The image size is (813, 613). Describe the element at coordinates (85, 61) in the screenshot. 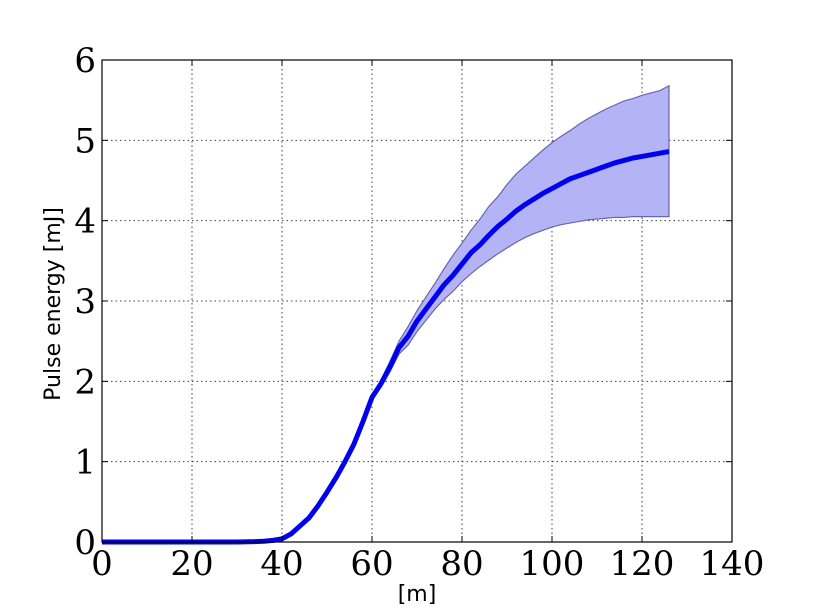

I see `y-tick-label: 6` at that location.